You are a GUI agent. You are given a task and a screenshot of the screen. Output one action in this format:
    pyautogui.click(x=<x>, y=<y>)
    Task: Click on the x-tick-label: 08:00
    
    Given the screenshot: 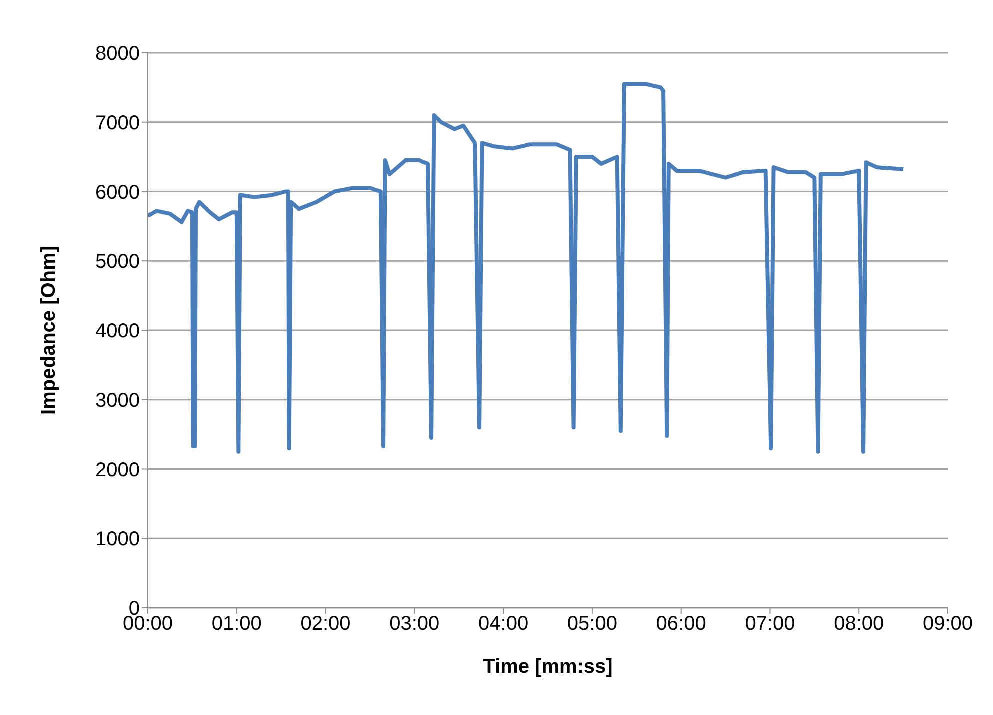 What is the action you would take?
    pyautogui.click(x=859, y=624)
    